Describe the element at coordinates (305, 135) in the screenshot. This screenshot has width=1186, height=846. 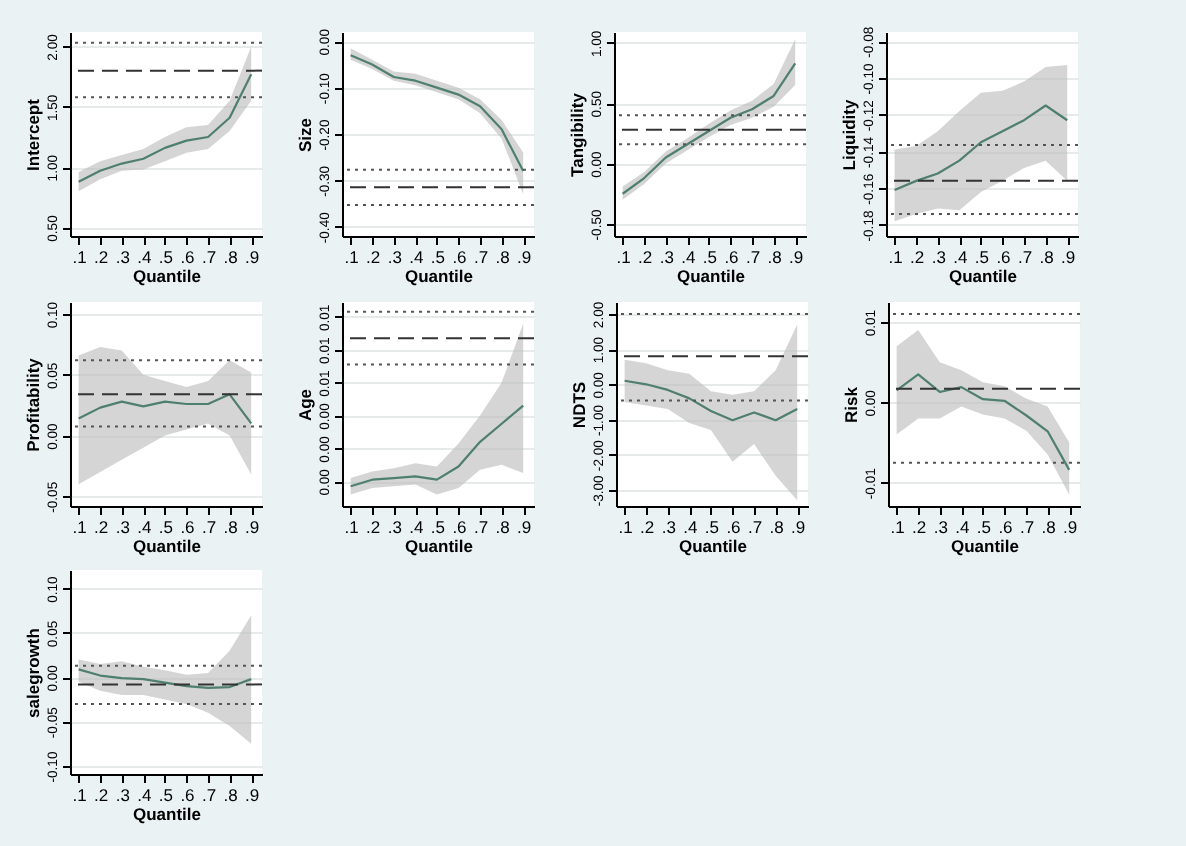
I see `y-axis-title: Size` at that location.